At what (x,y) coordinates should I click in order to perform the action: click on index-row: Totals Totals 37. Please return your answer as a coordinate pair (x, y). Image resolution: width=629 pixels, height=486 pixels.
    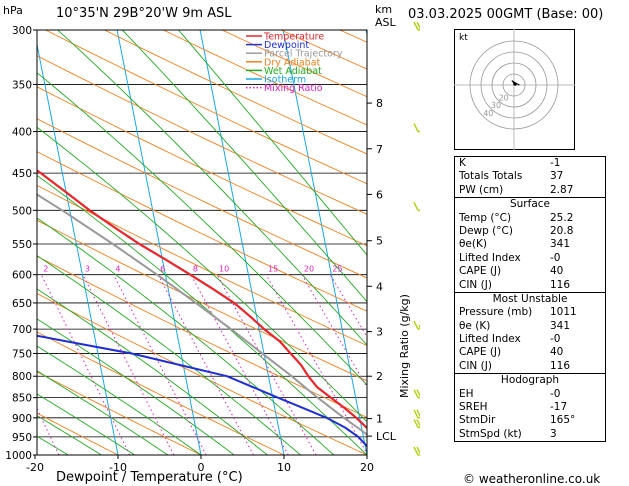
    Looking at the image, I should click on (530, 176).